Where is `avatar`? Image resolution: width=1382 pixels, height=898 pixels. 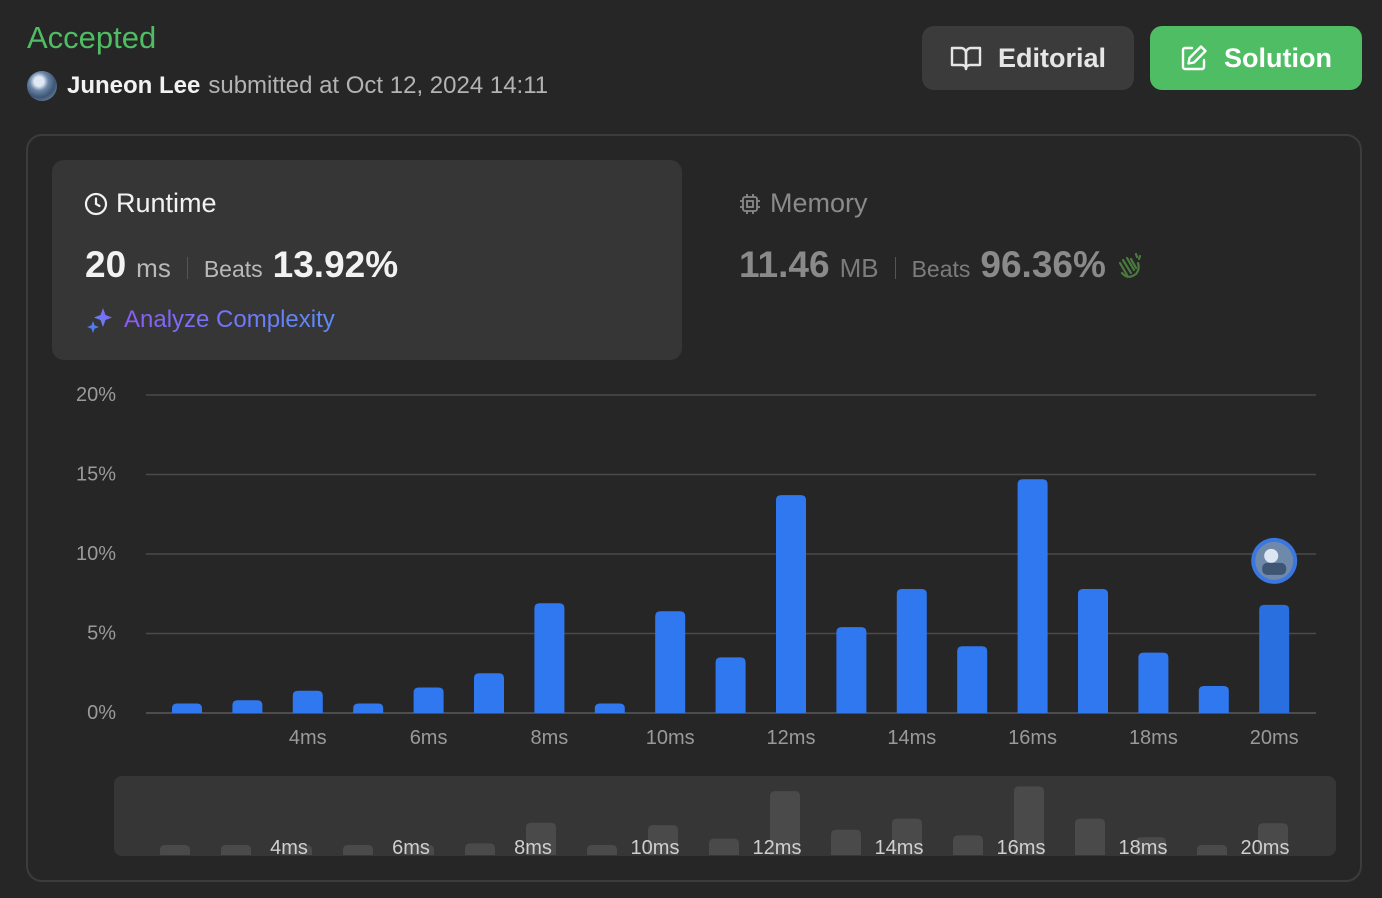
avatar is located at coordinates (42, 86).